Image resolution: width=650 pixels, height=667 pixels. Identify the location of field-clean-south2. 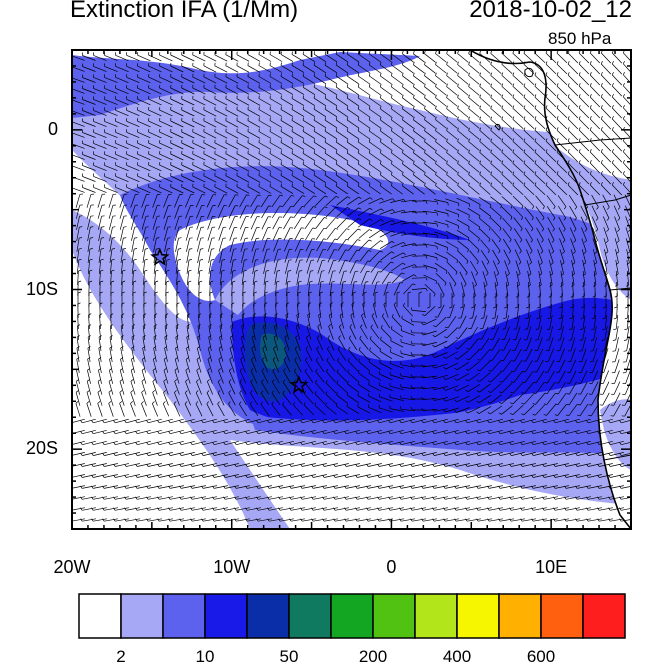
(430, 484).